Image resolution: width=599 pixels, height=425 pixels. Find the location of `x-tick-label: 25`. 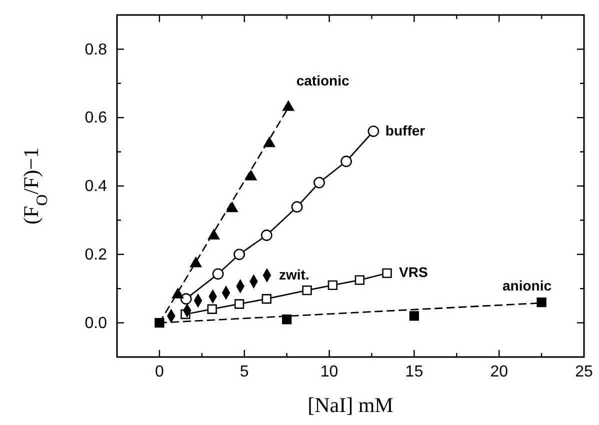

x-tick-label: 25 is located at coordinates (584, 371).